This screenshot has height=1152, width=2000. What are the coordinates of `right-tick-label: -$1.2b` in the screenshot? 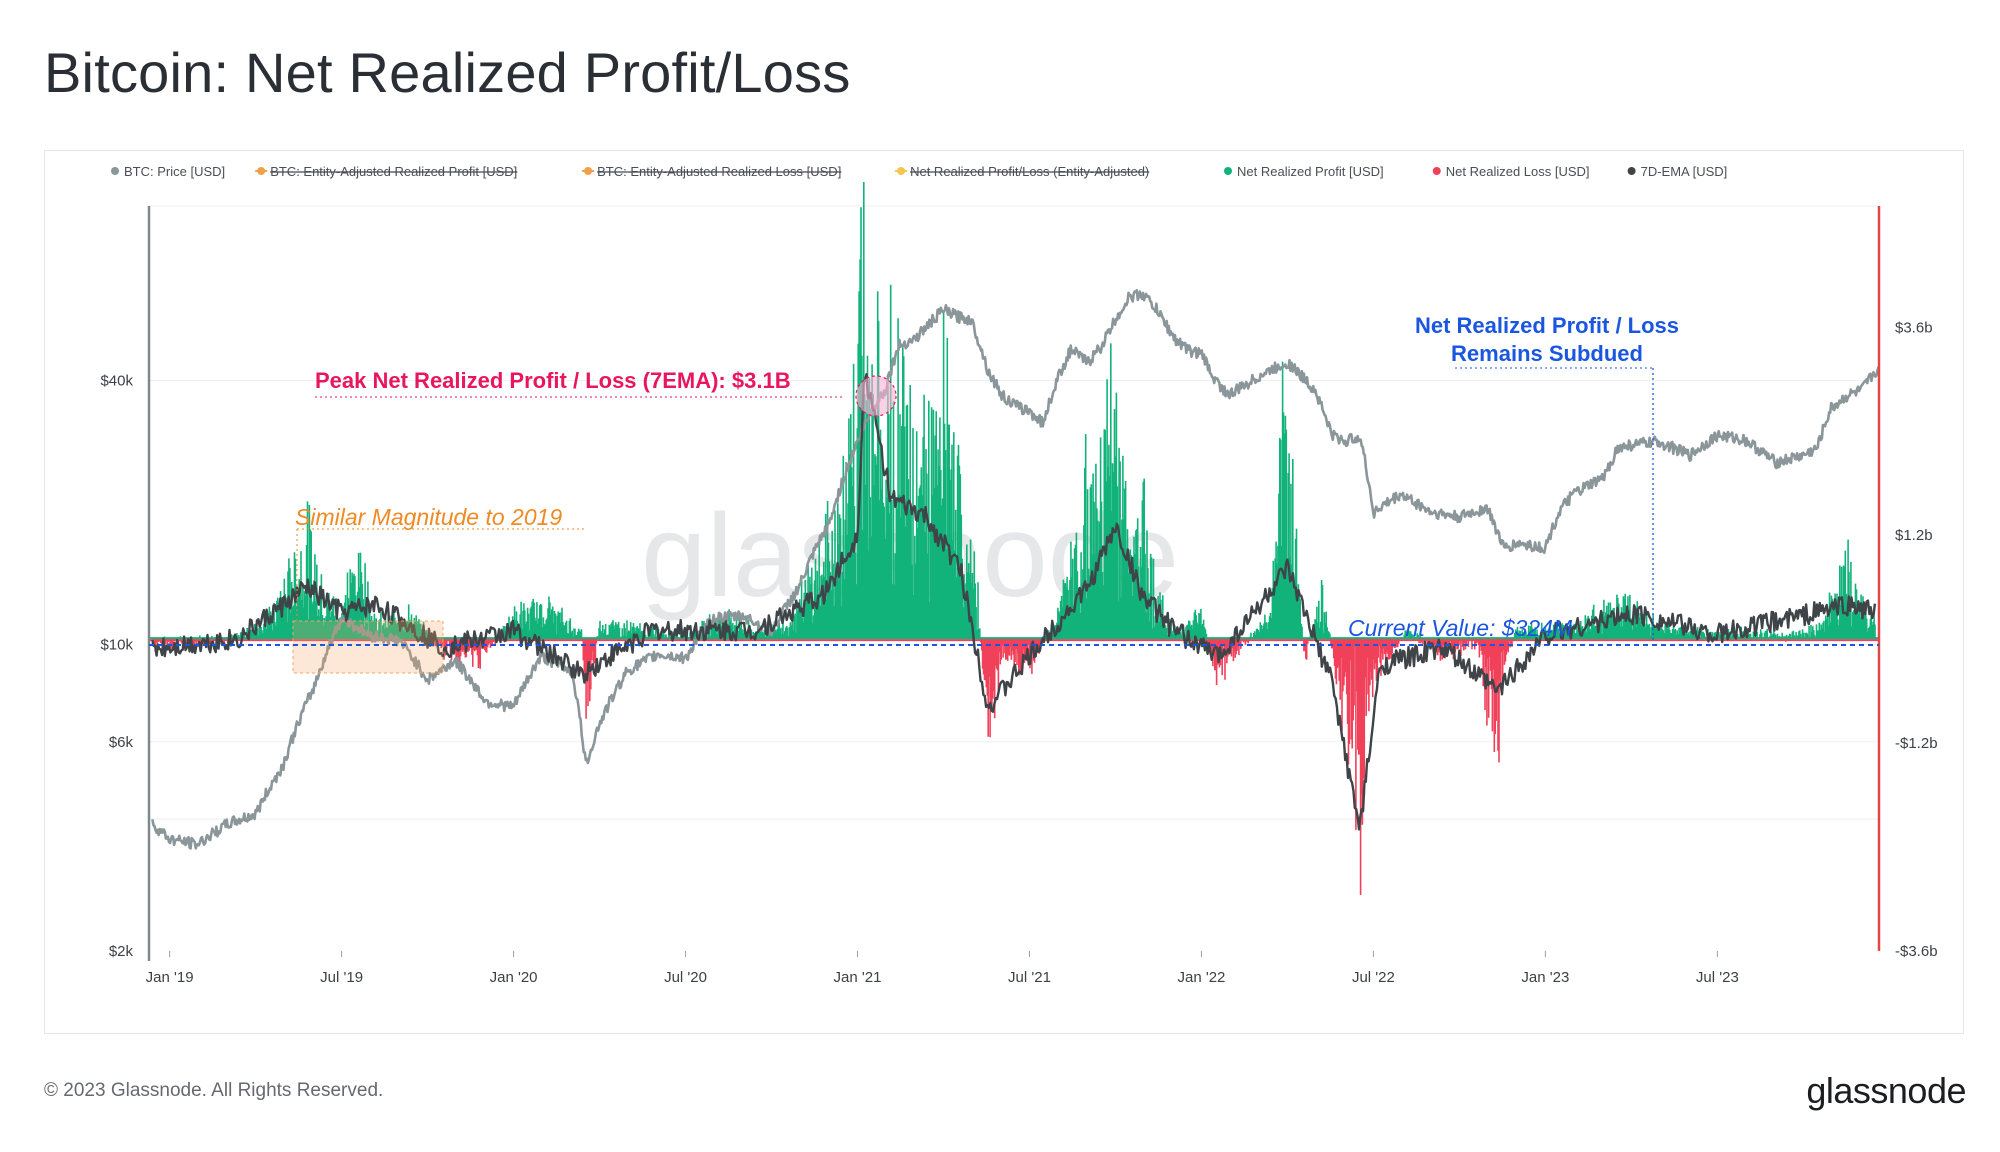 It's located at (1916, 743).